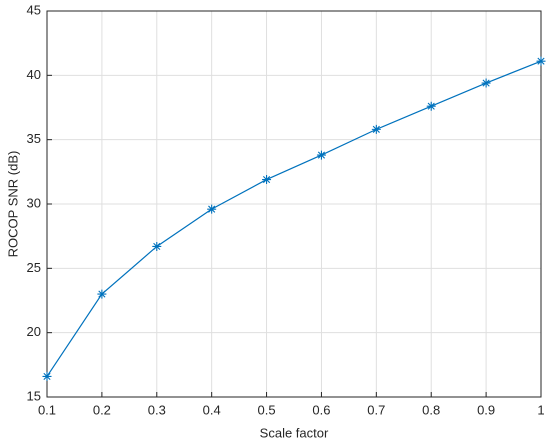  I want to click on x-tick-label: 0.3, so click(157, 409).